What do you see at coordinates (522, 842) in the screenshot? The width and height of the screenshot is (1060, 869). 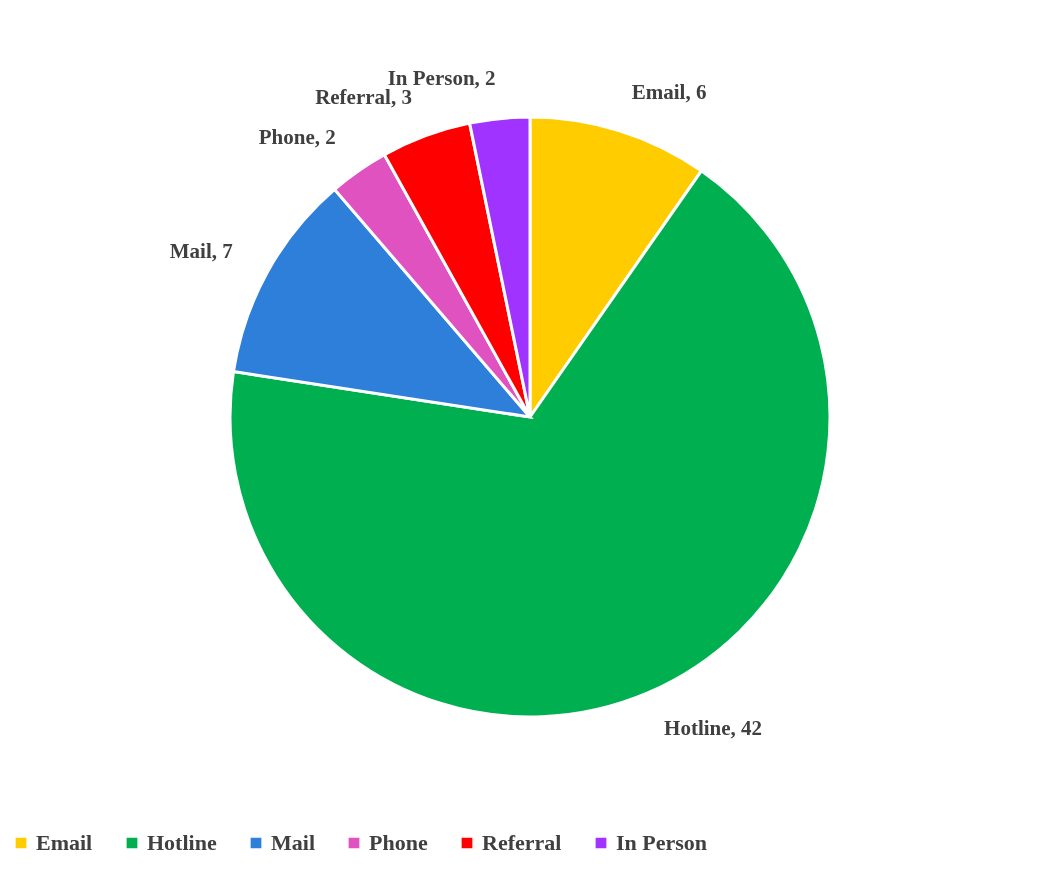 I see `legend-label: Referral` at bounding box center [522, 842].